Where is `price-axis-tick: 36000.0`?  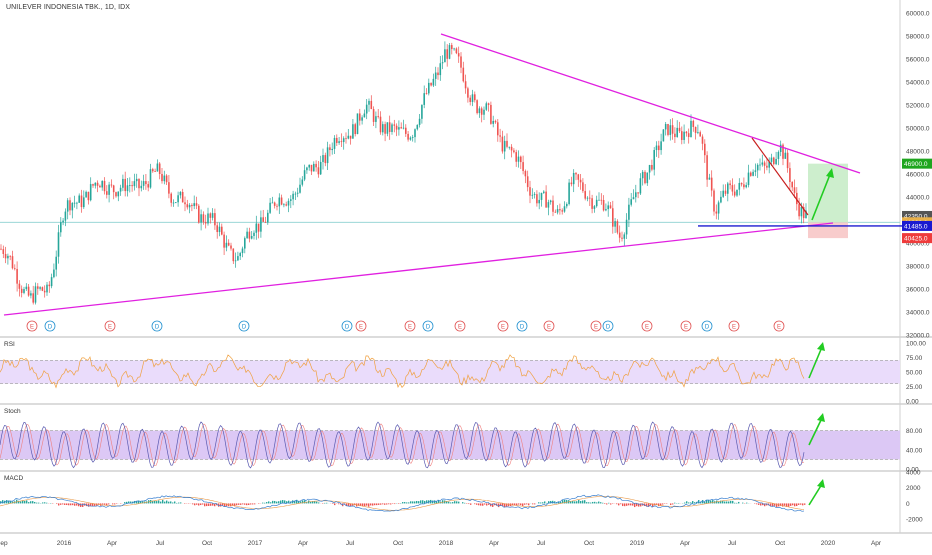 price-axis-tick: 36000.0 is located at coordinates (918, 290).